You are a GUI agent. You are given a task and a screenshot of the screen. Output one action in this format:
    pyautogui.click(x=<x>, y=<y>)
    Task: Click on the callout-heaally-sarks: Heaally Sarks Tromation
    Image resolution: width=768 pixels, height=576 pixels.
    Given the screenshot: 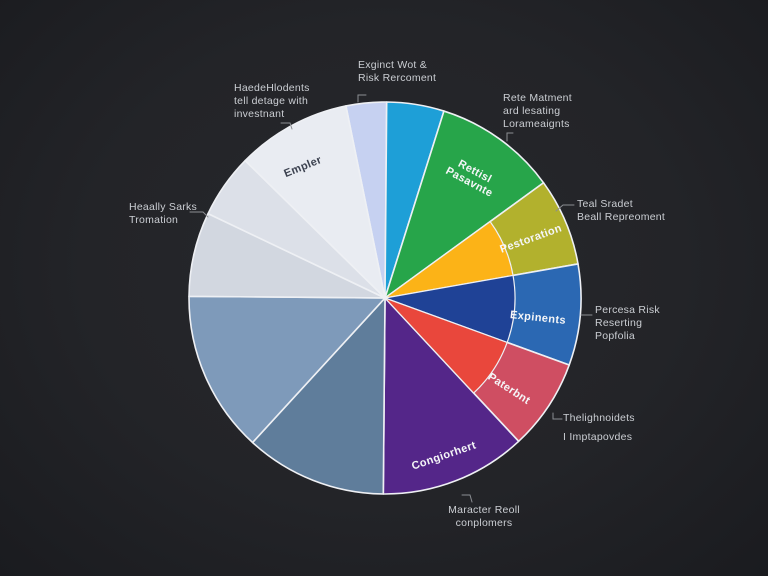 What is the action you would take?
    pyautogui.click(x=163, y=213)
    